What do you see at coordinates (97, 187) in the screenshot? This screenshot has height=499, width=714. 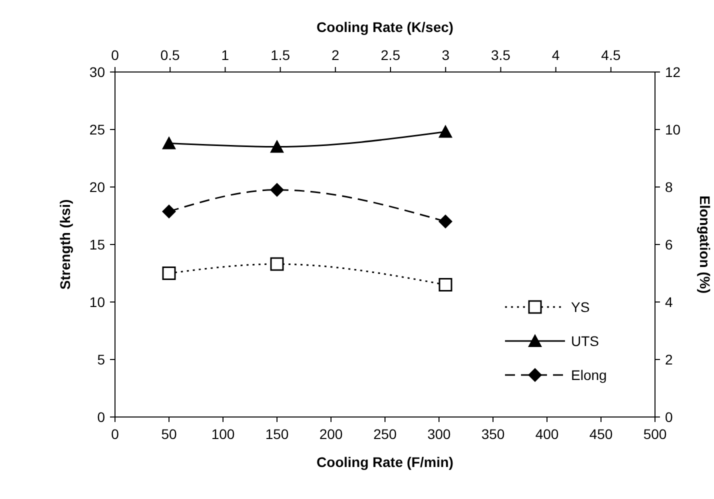 I see `y-tick-label: 20` at bounding box center [97, 187].